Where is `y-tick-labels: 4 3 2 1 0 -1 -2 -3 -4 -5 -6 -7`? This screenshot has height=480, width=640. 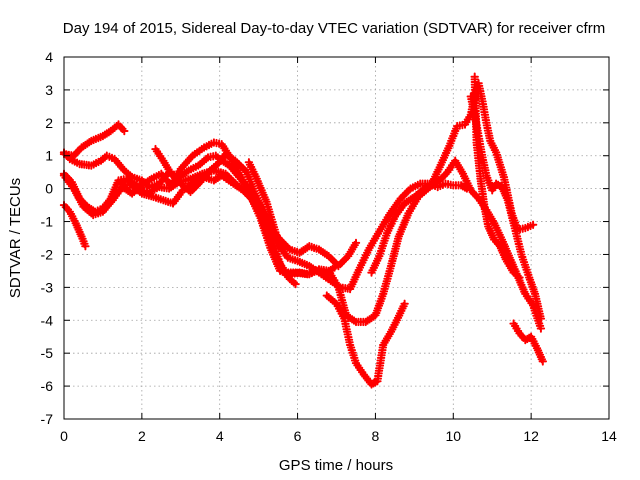 y-tick-labels: 4 3 2 1 0 -1 -2 -3 -4 -5 -6 -7 is located at coordinates (47, 238).